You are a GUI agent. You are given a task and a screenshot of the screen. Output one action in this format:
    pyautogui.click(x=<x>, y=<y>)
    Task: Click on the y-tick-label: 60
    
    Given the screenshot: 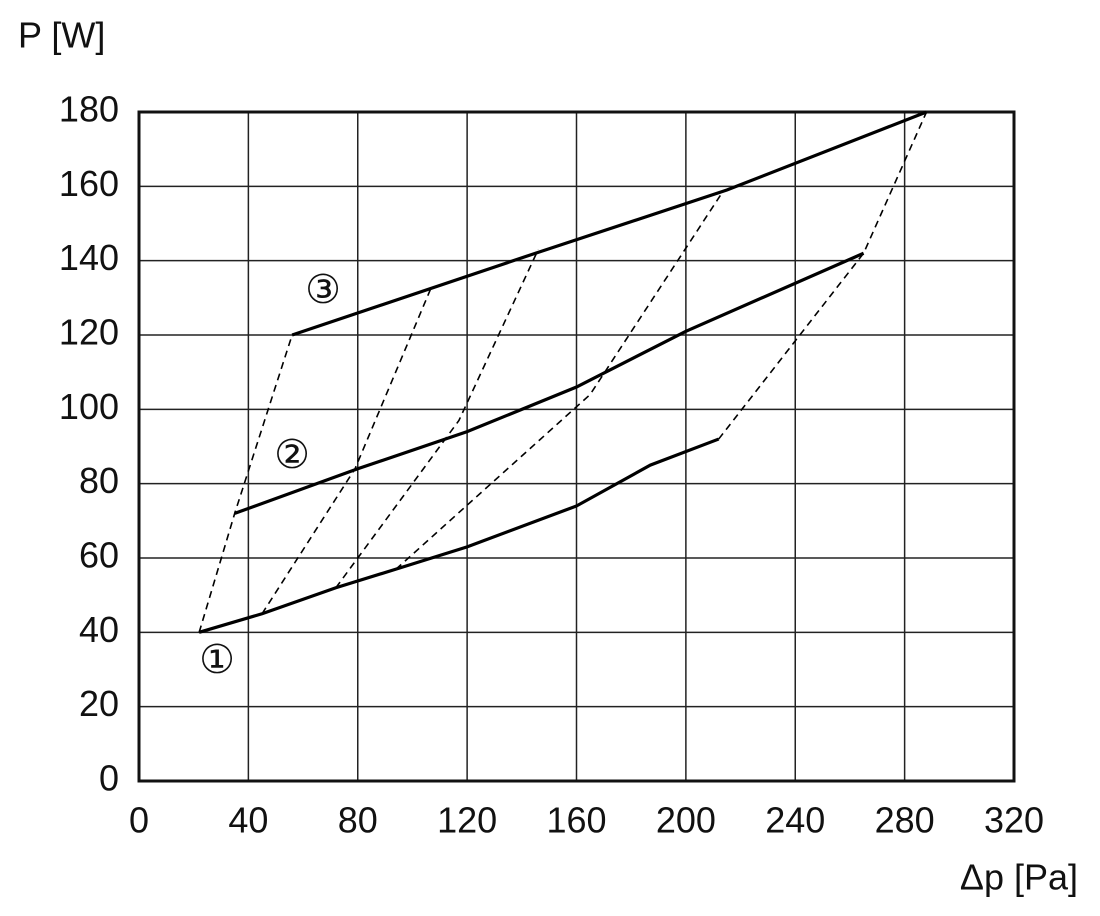 What is the action you would take?
    pyautogui.click(x=99, y=555)
    